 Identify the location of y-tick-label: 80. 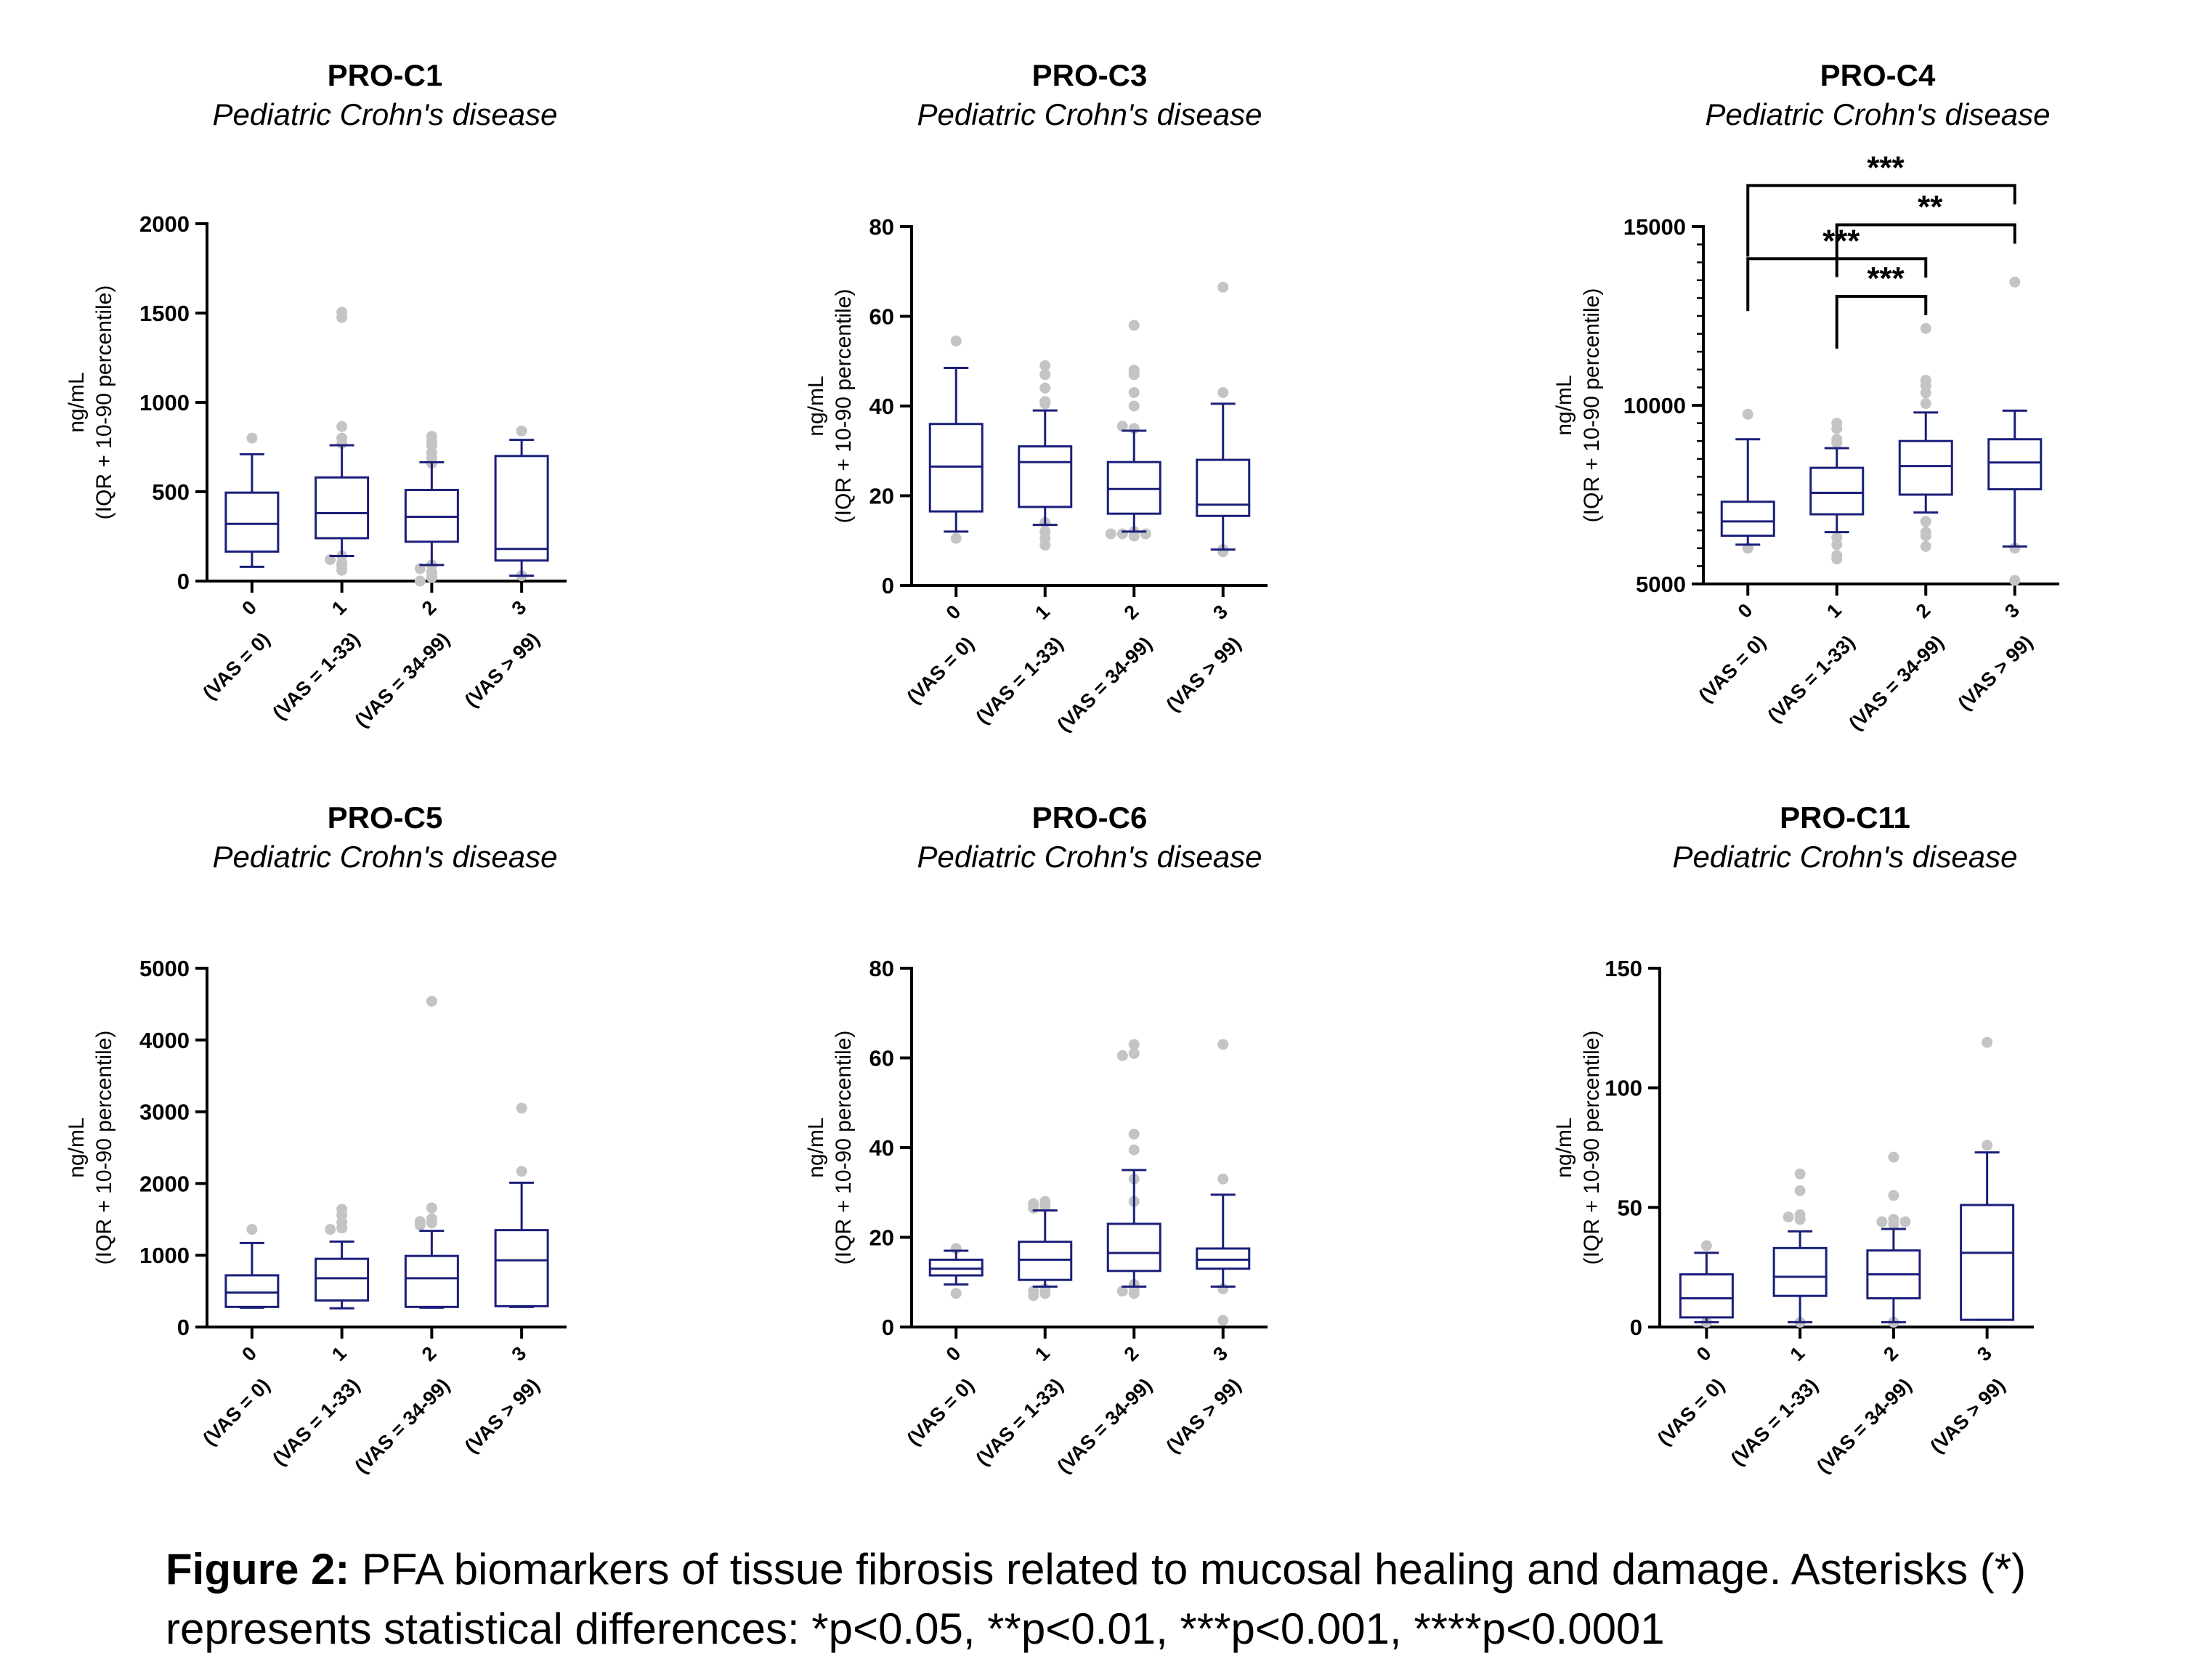
(882, 968).